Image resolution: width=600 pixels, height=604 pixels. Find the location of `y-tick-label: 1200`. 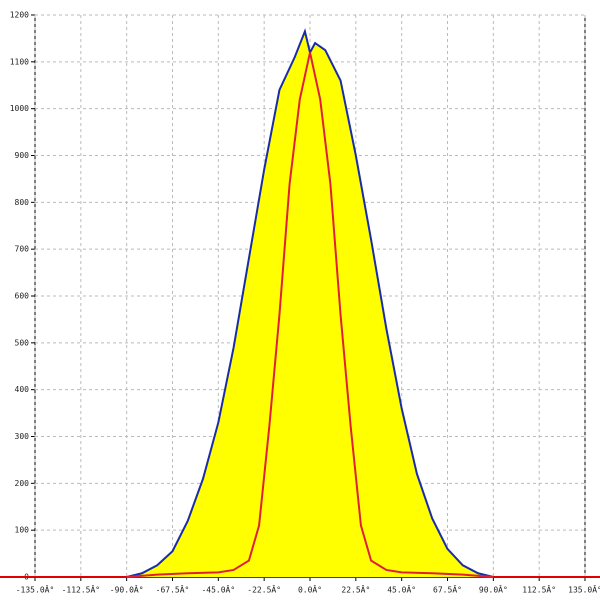

y-tick-label: 1200 is located at coordinates (19, 15).